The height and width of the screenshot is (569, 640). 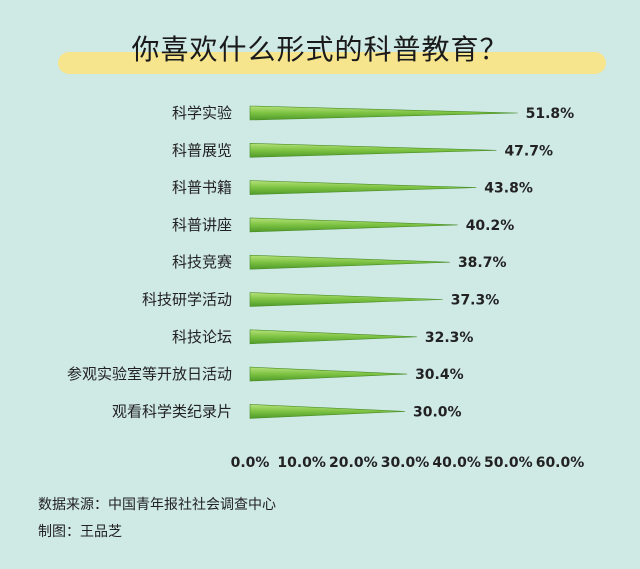 I want to click on value-label: 30.0%, so click(x=437, y=412).